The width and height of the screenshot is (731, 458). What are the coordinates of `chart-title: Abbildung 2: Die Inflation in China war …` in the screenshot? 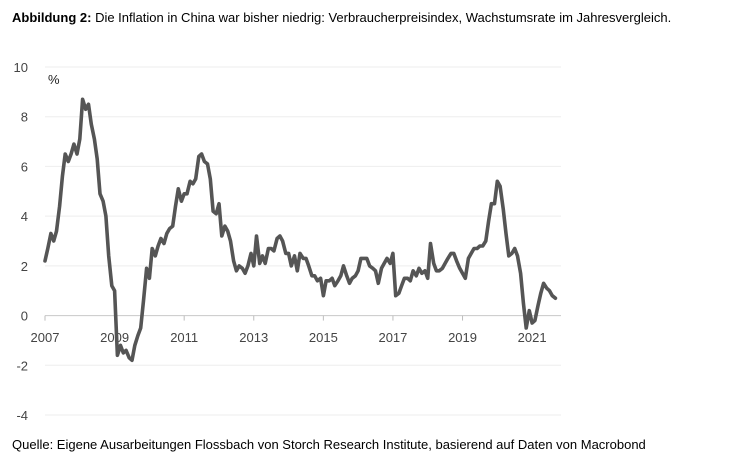 It's located at (341, 17).